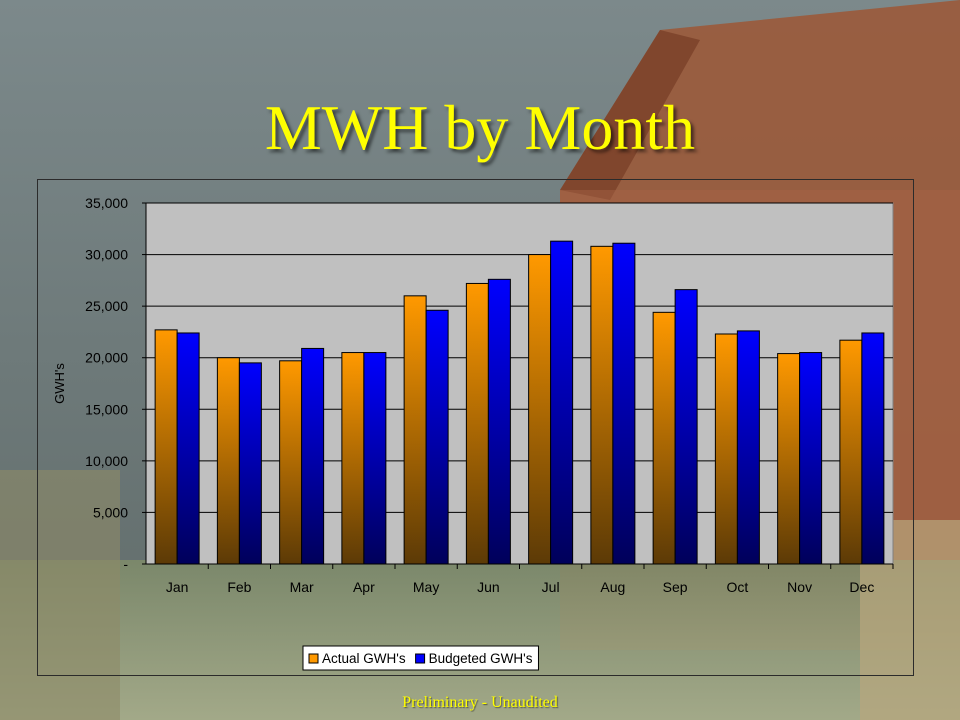  I want to click on bar-budgeted-jul, so click(562, 402).